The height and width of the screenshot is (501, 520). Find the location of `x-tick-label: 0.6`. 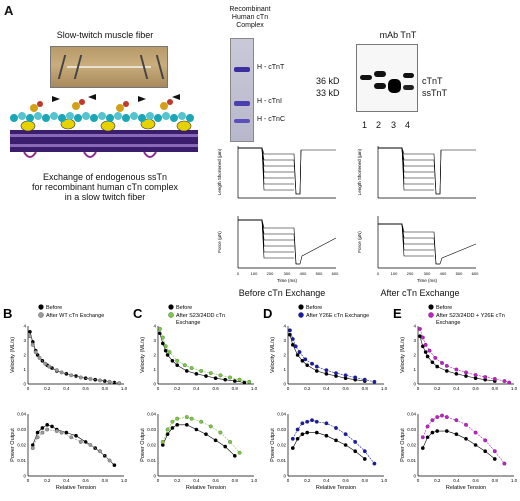

x-tick-label: 0.6 is located at coordinates (475, 480).